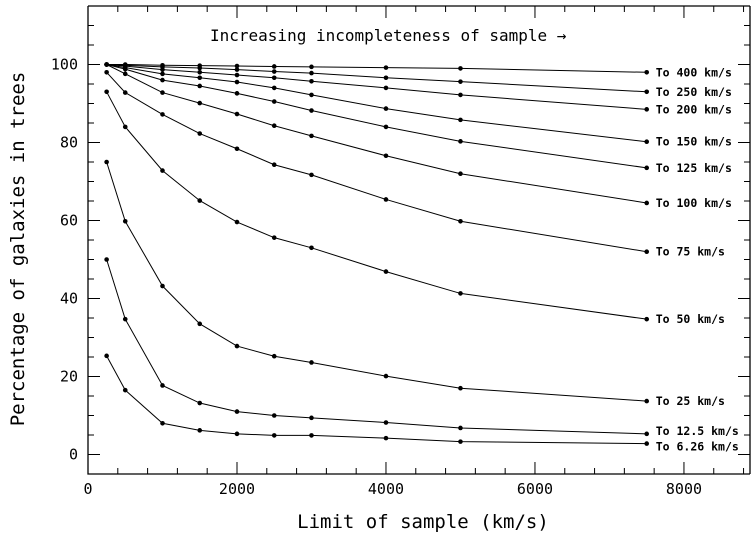  Describe the element at coordinates (690, 319) in the screenshot. I see `series-label: To 50 km/s` at that location.